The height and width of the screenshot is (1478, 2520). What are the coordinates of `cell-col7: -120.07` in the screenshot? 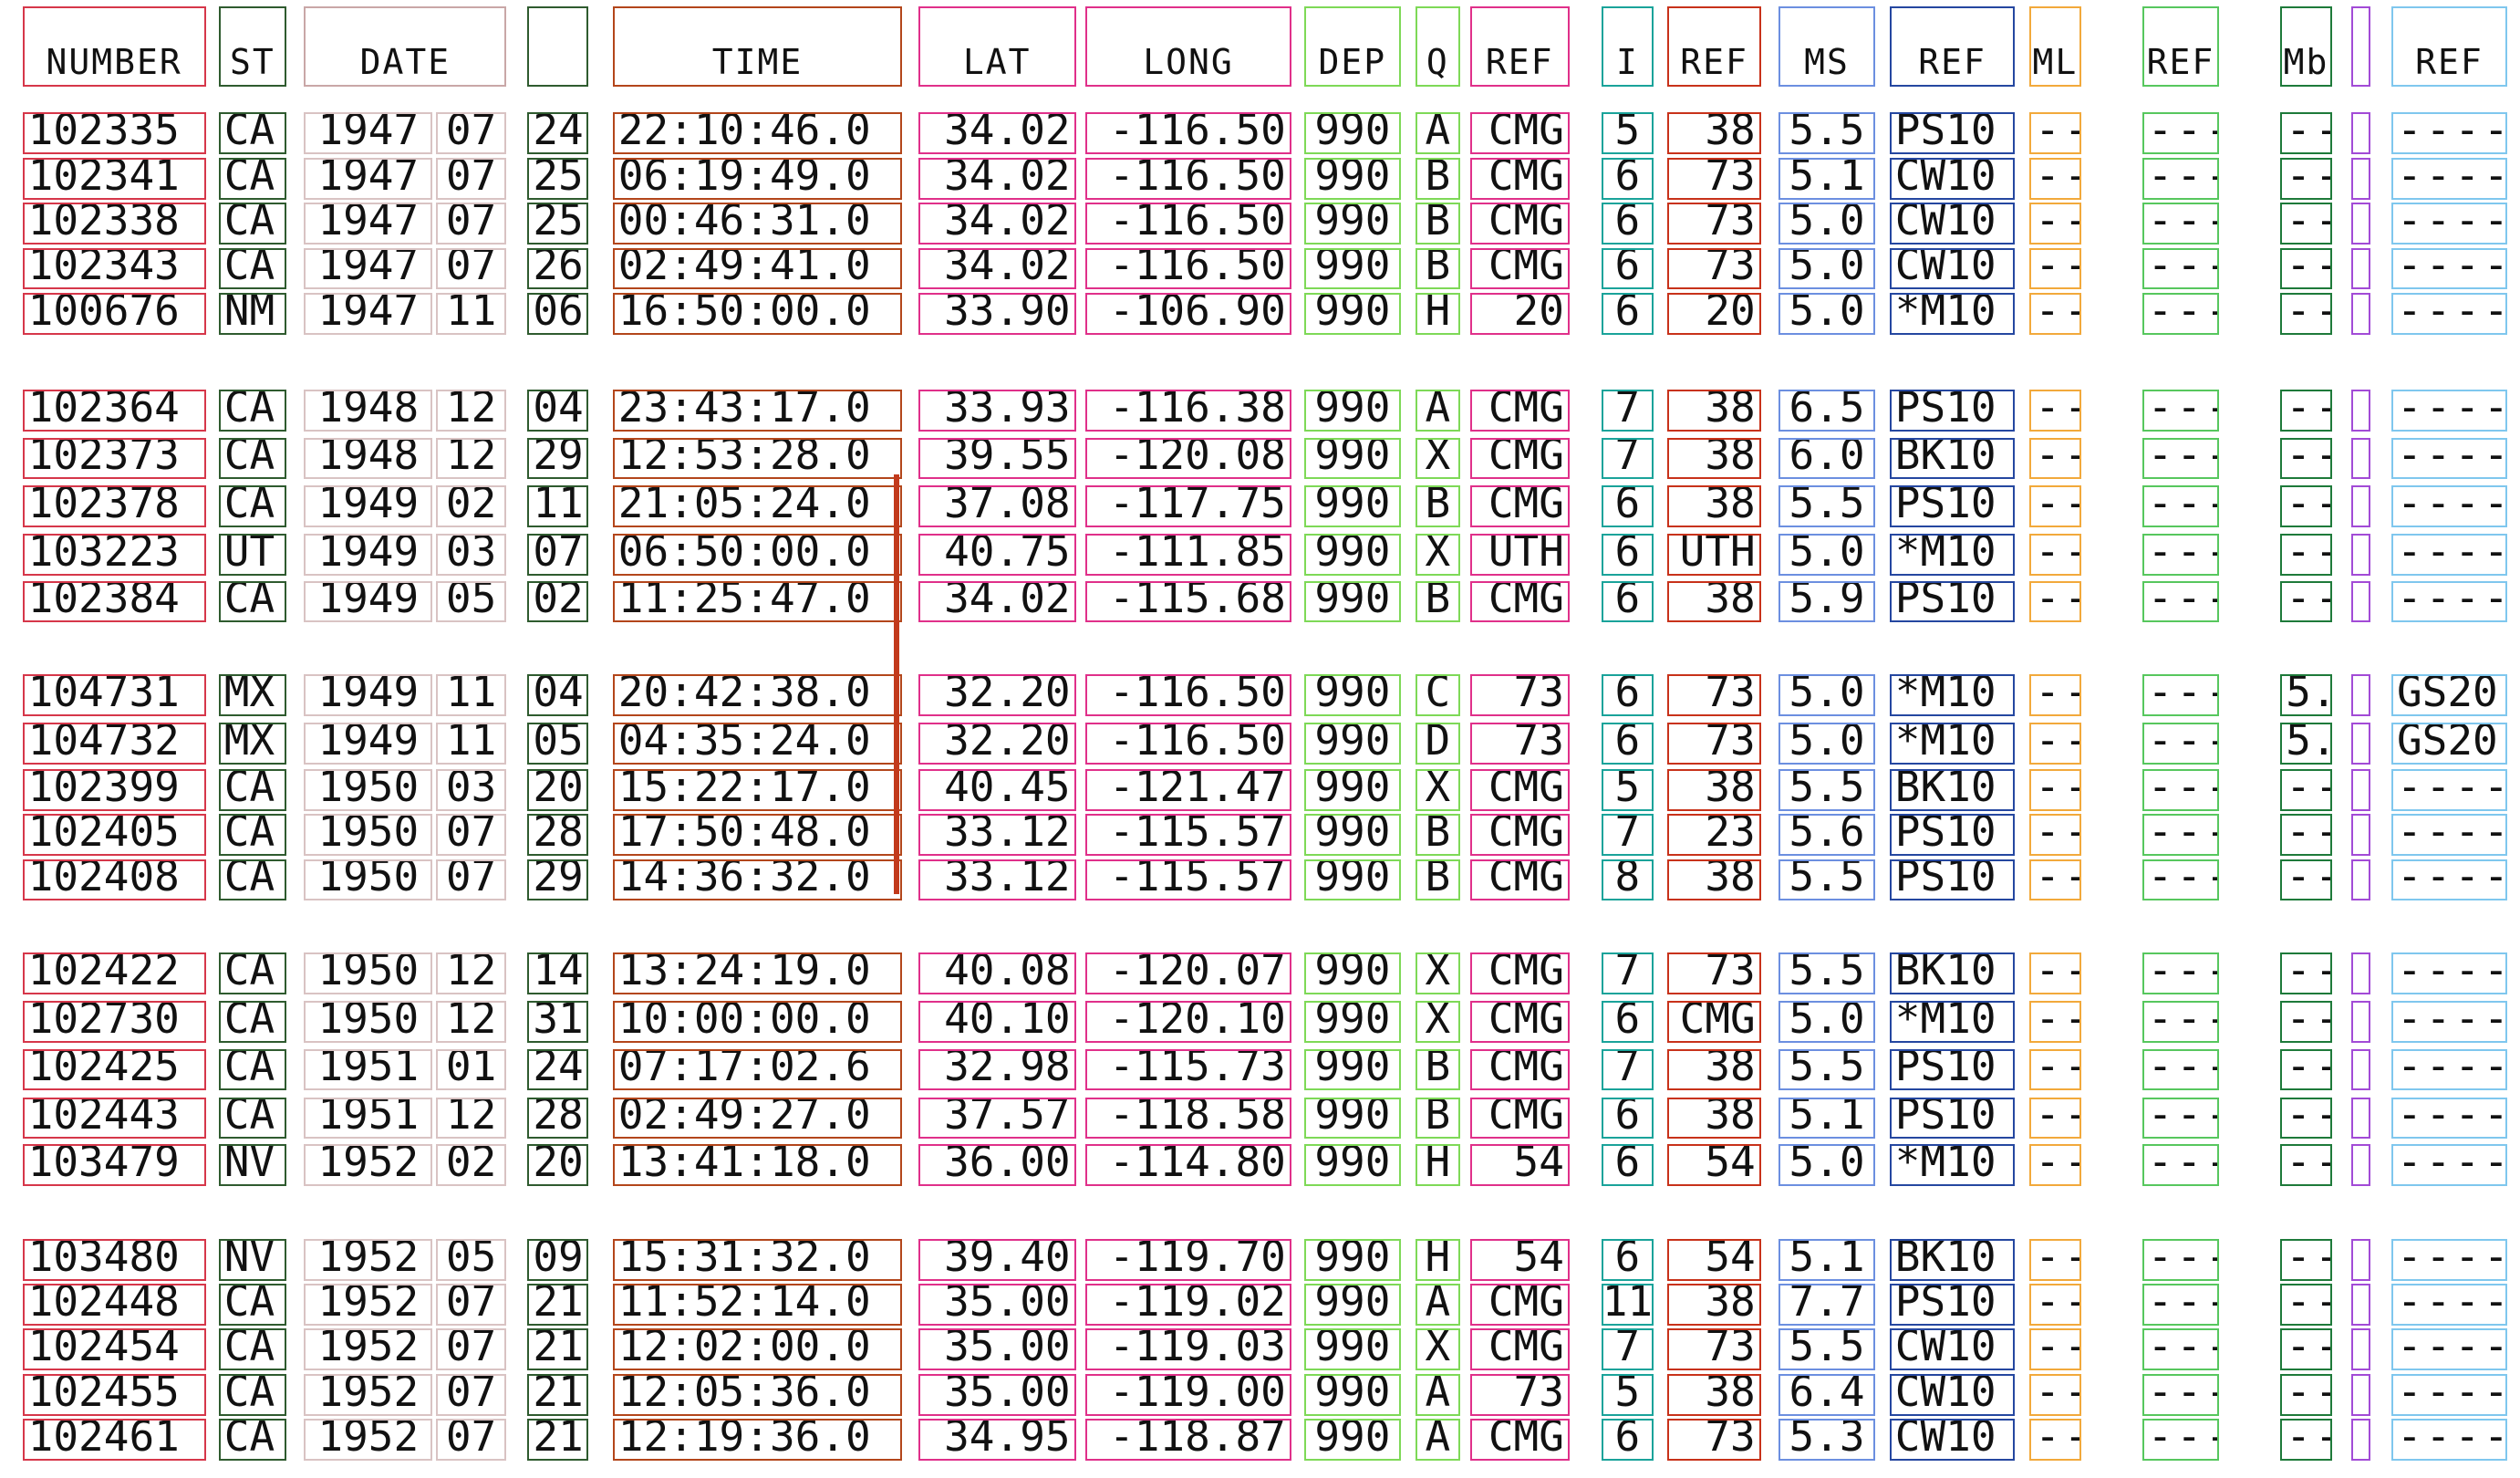 It's located at (1188, 973).